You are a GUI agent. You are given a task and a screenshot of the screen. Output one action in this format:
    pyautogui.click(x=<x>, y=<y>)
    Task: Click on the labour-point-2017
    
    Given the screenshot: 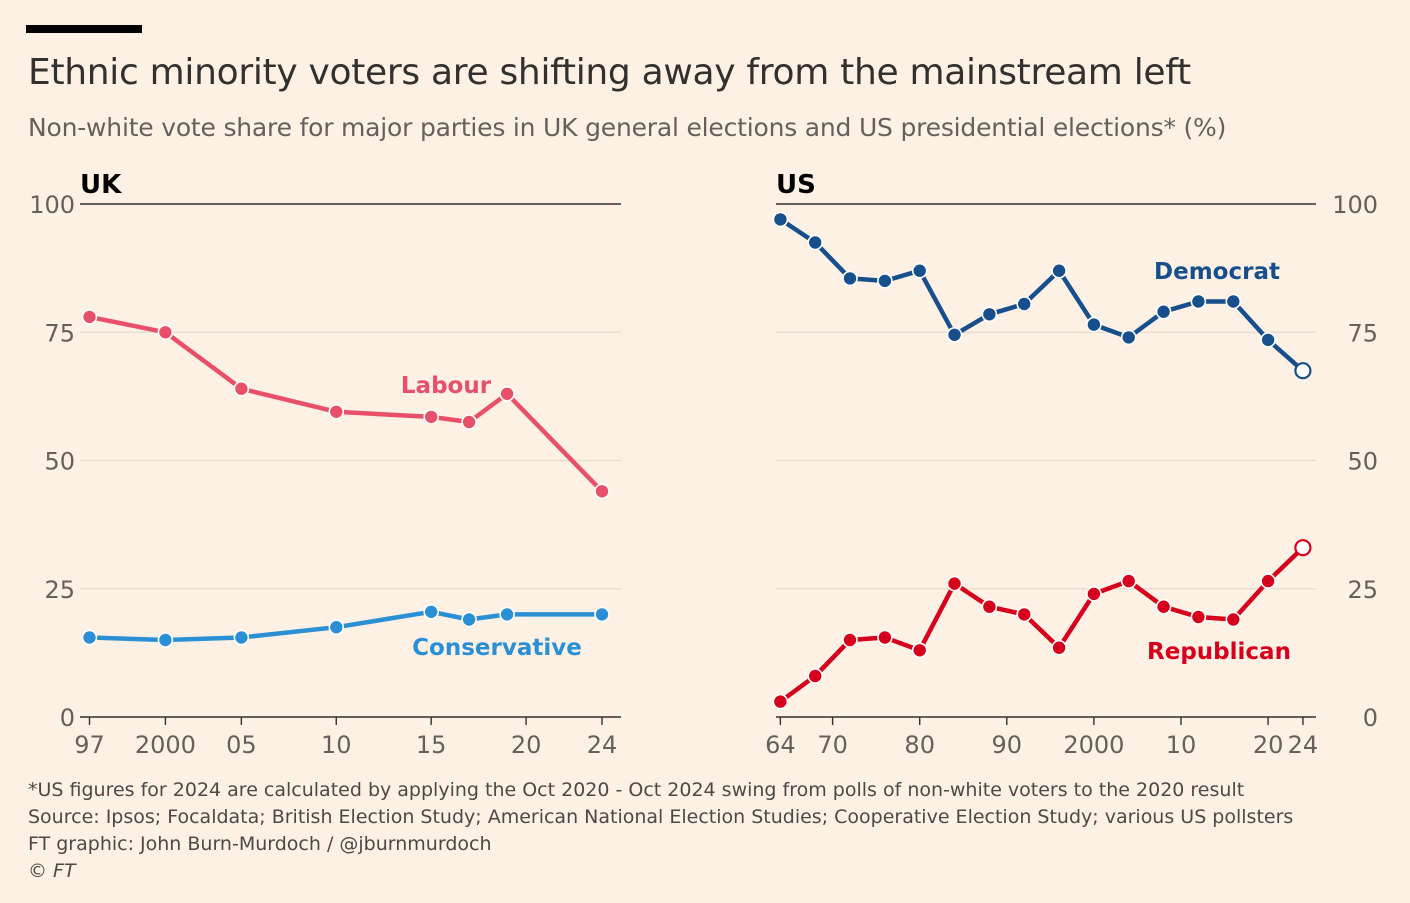 What is the action you would take?
    pyautogui.click(x=469, y=422)
    